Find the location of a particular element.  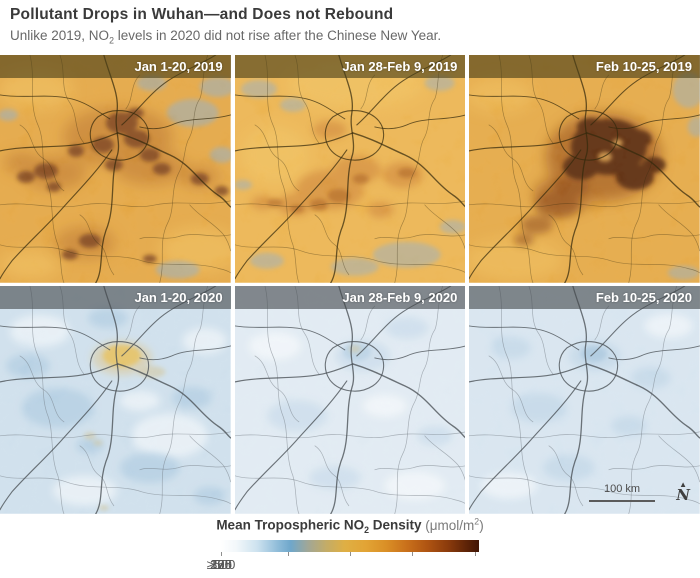

compass-north-icon: ▲ N is located at coordinates (683, 492).